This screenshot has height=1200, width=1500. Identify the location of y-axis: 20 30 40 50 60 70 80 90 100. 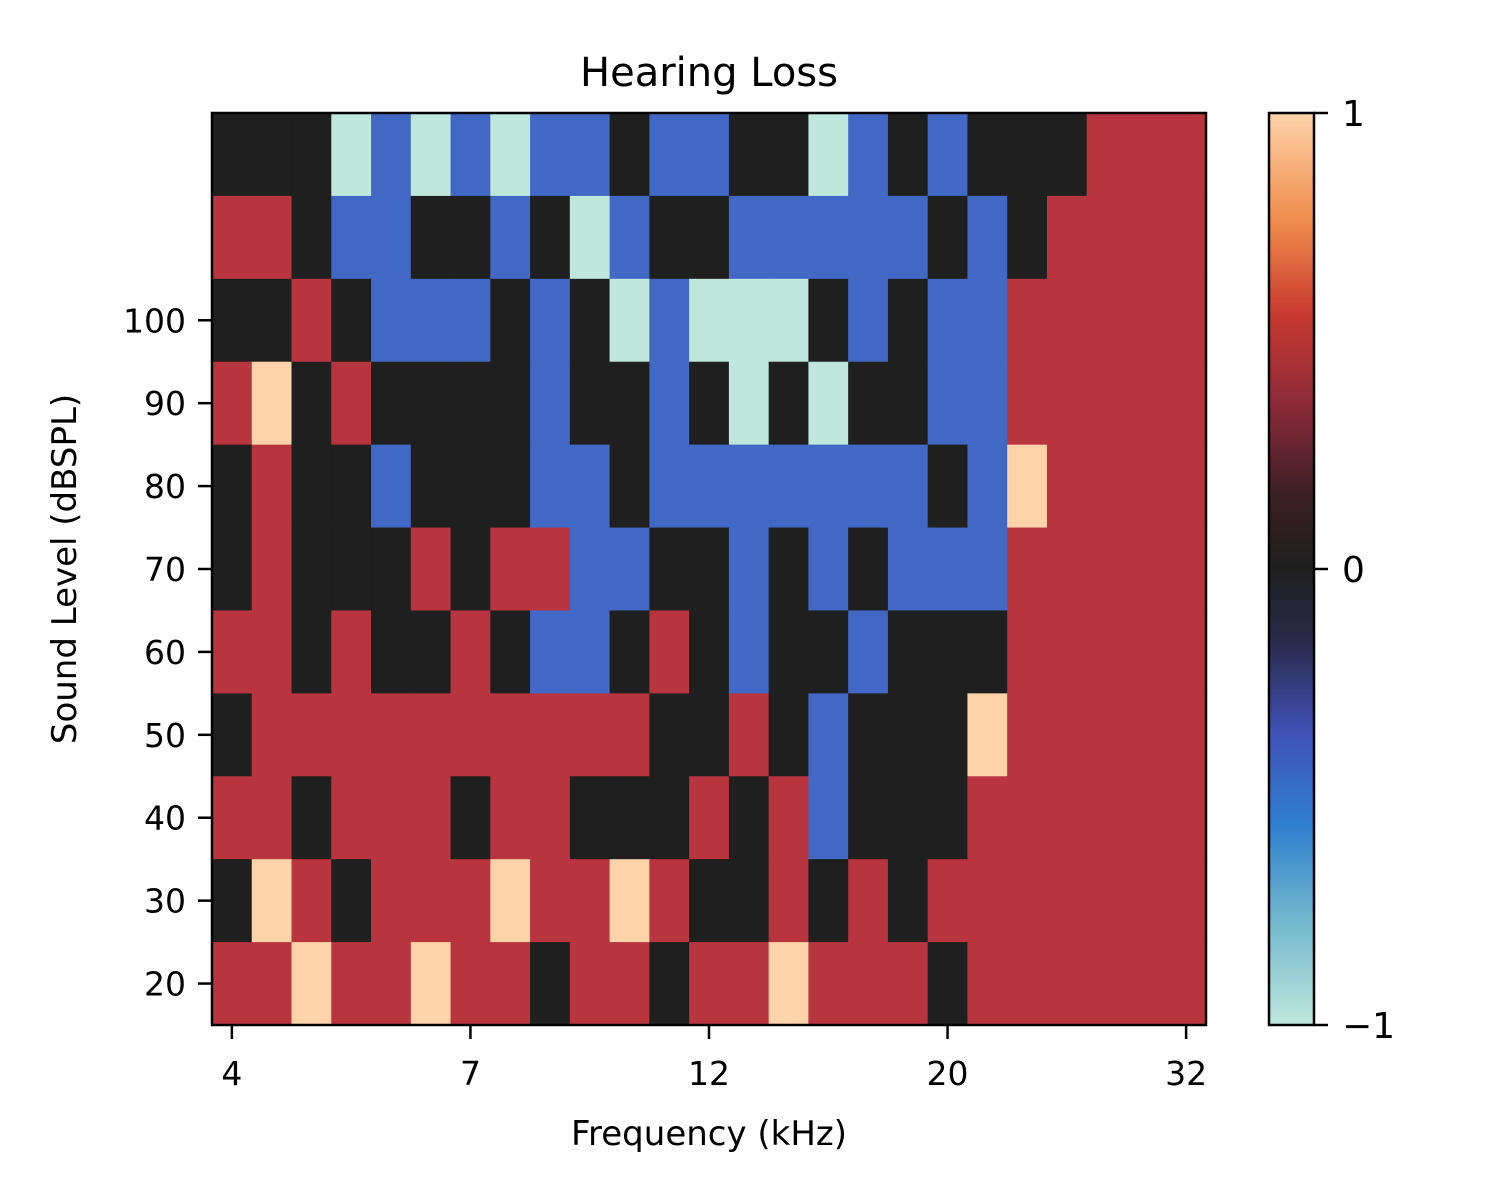
(167, 652).